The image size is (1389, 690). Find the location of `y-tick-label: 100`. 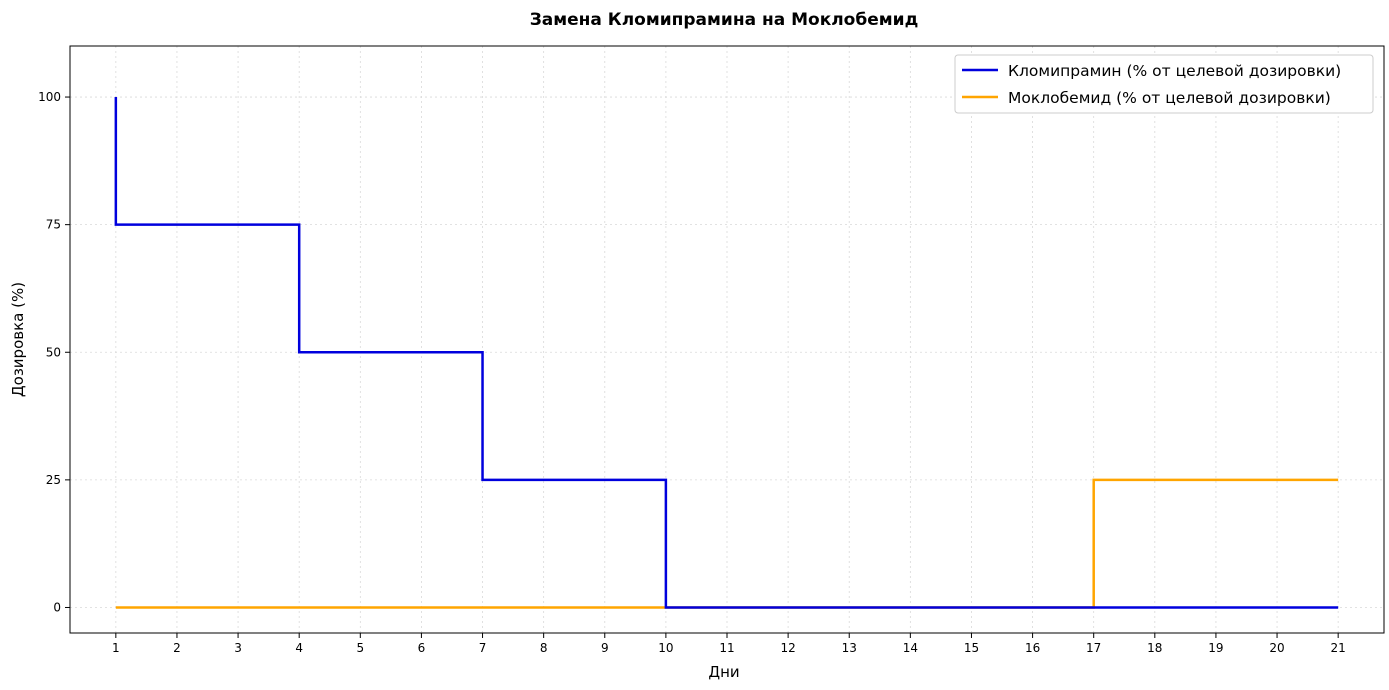

y-tick-label: 100 is located at coordinates (49, 97).